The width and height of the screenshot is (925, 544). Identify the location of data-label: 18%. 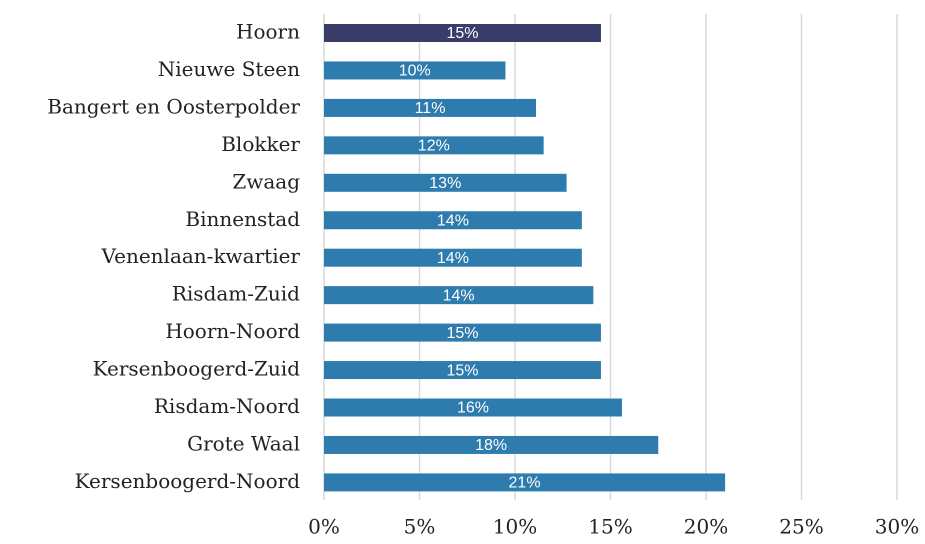
(491, 445).